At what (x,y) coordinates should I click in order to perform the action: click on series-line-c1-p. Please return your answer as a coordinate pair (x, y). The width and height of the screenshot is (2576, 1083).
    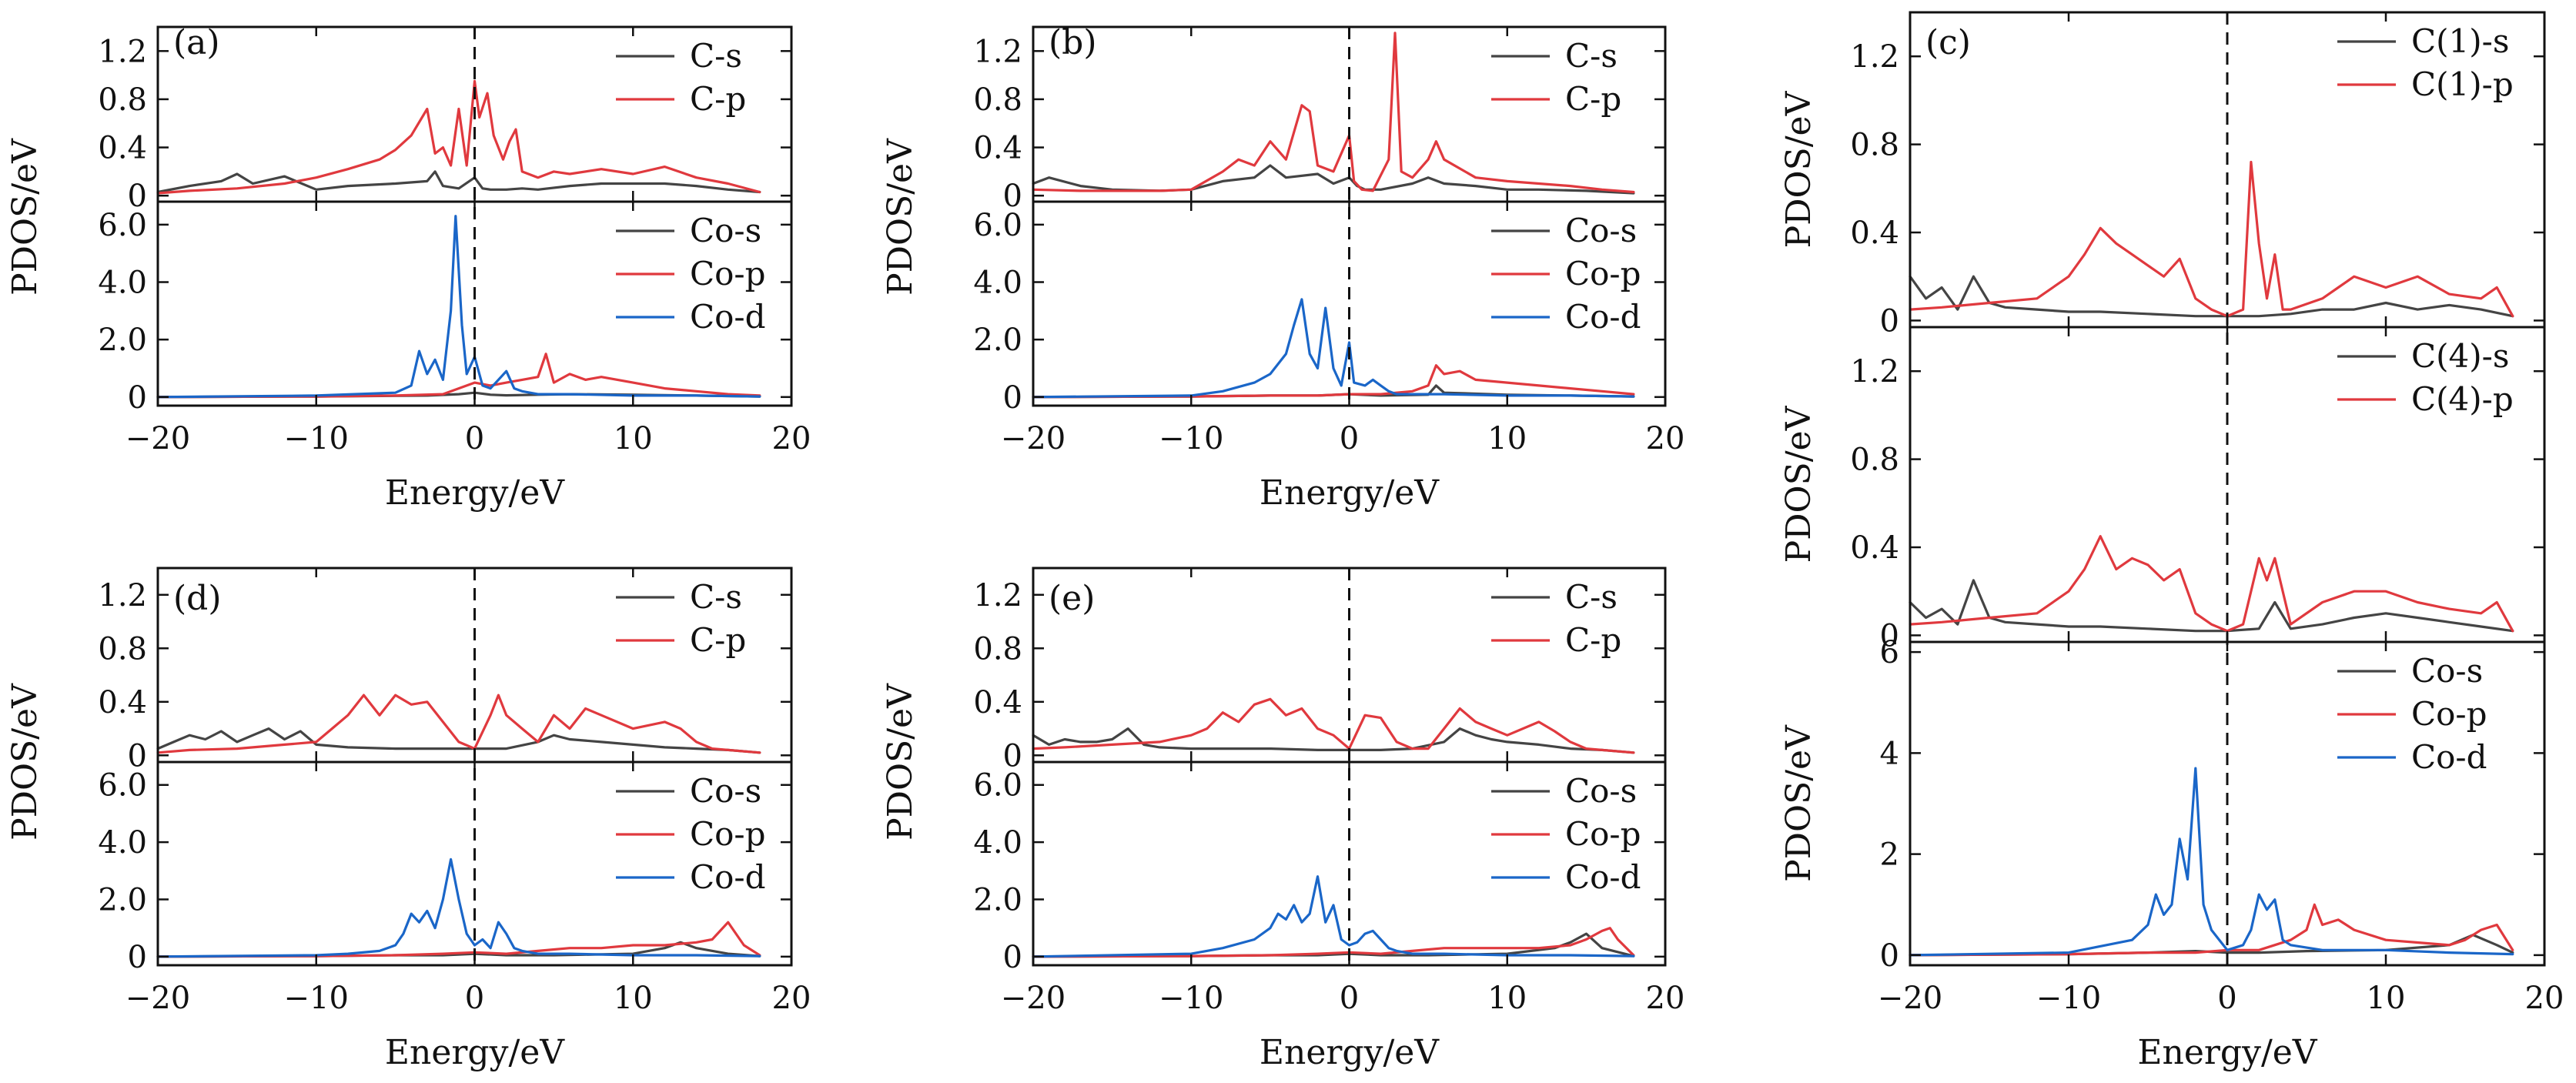
    Looking at the image, I should click on (2211, 239).